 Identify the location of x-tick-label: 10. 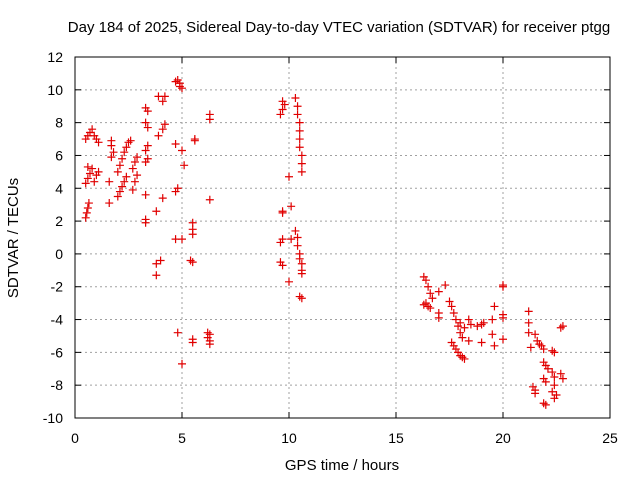
(289, 438).